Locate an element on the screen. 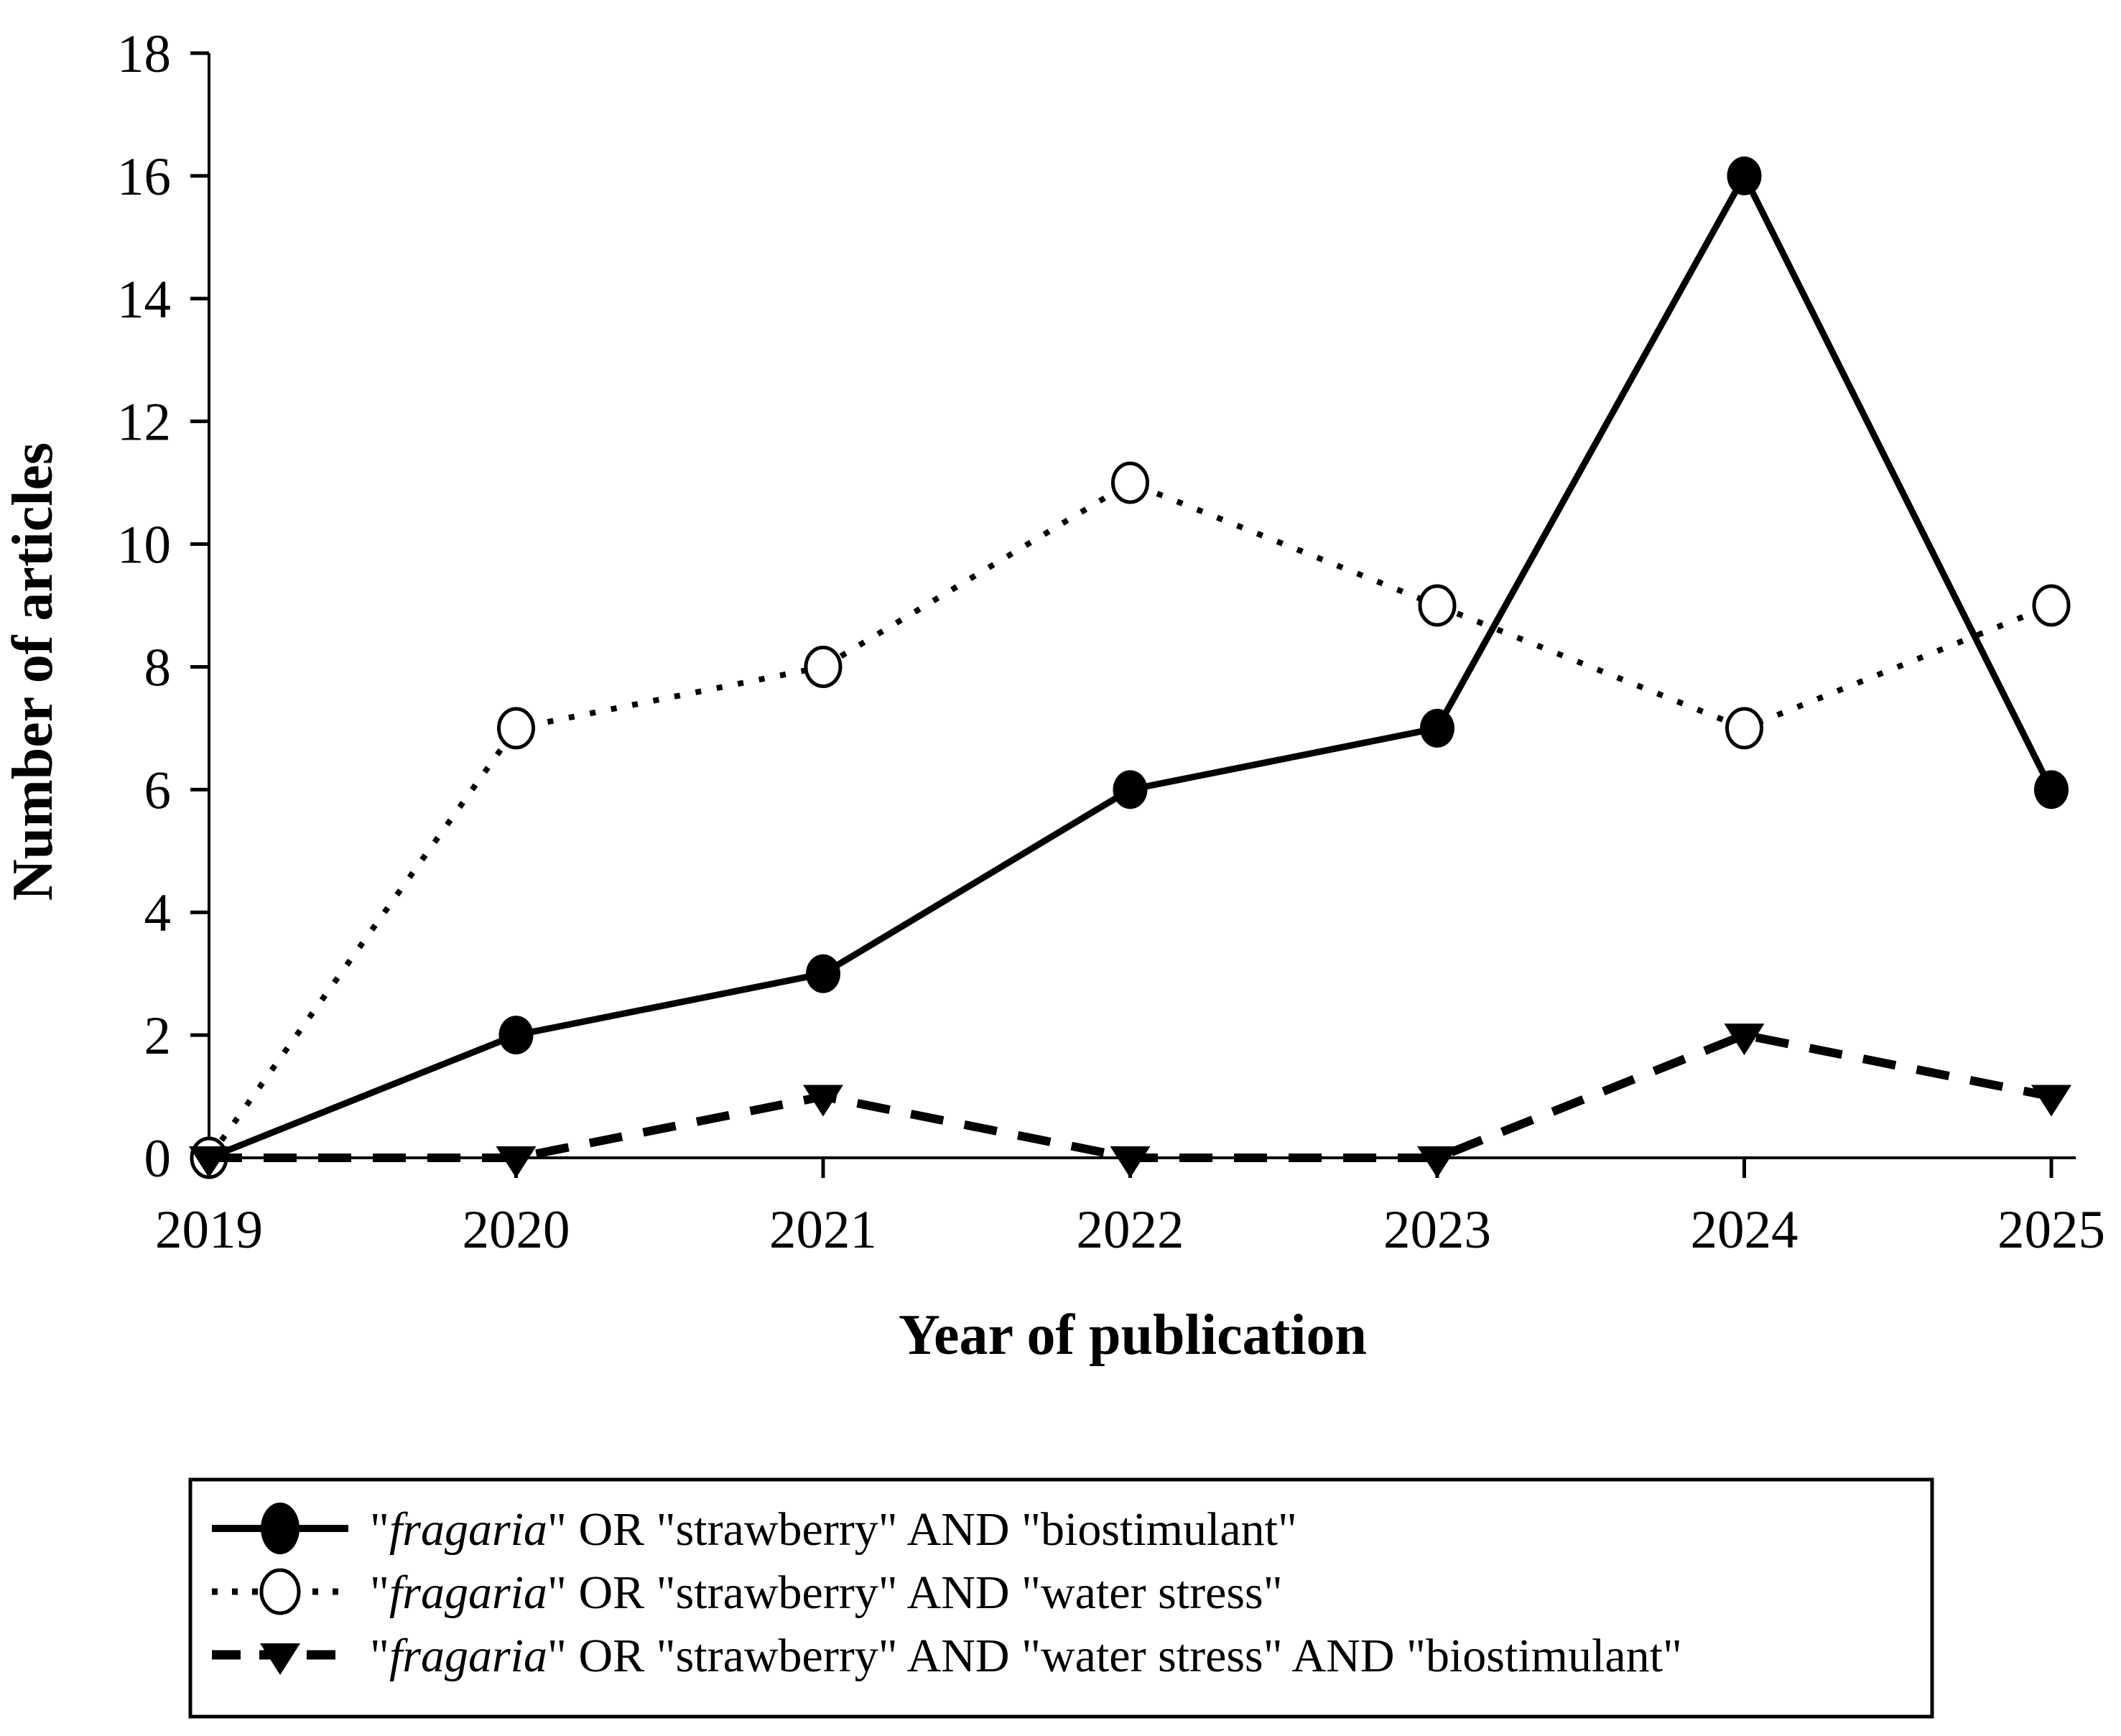  x-tick-label: 2022 is located at coordinates (1130, 1230).